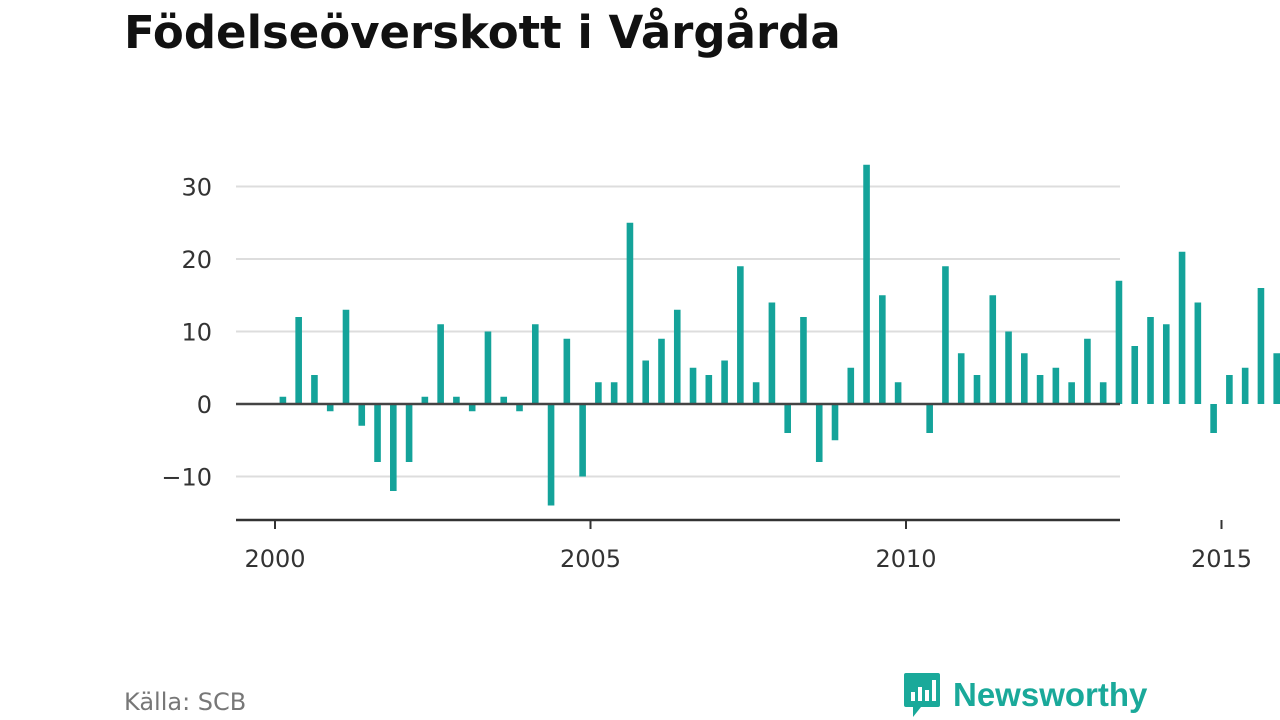 The height and width of the screenshot is (720, 1280). What do you see at coordinates (185, 702) in the screenshot?
I see `source-note: Källa: SCB` at bounding box center [185, 702].